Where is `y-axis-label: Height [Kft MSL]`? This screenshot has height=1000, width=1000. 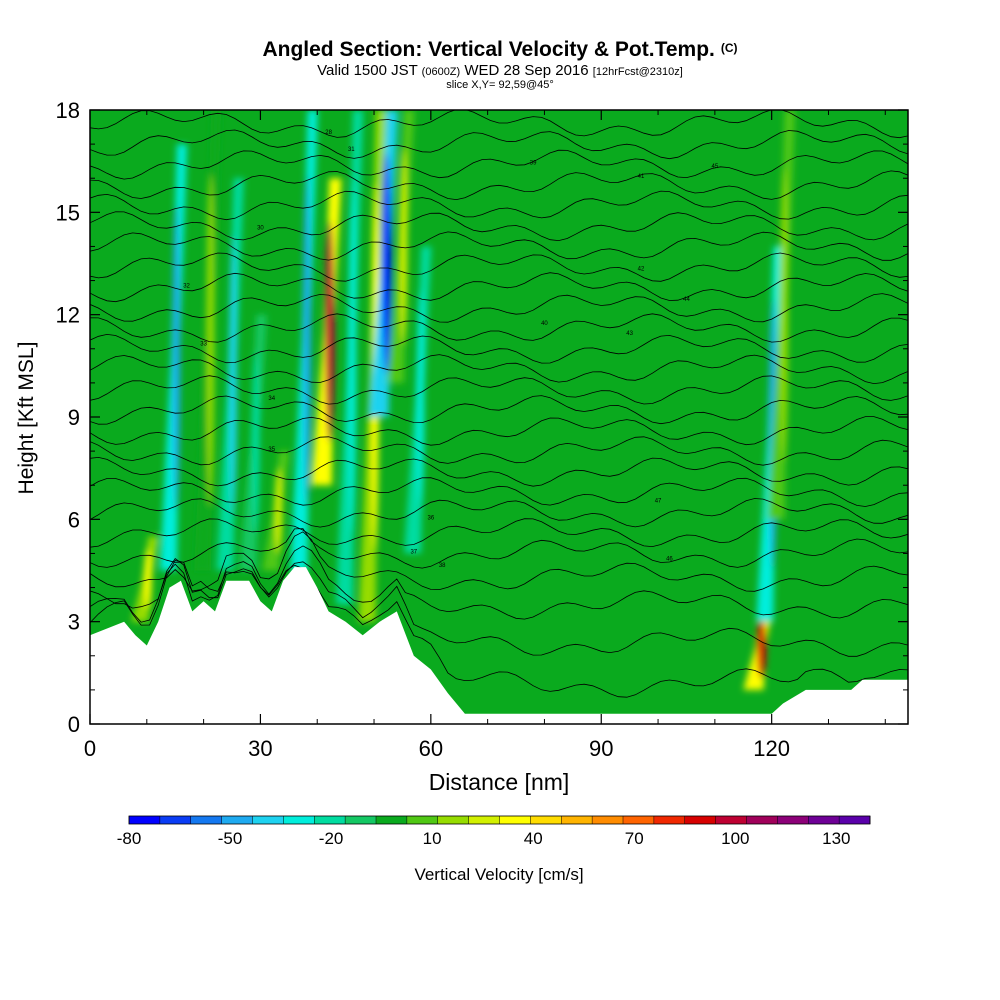
y-axis-label: Height [Kft MSL] is located at coordinates (26, 418).